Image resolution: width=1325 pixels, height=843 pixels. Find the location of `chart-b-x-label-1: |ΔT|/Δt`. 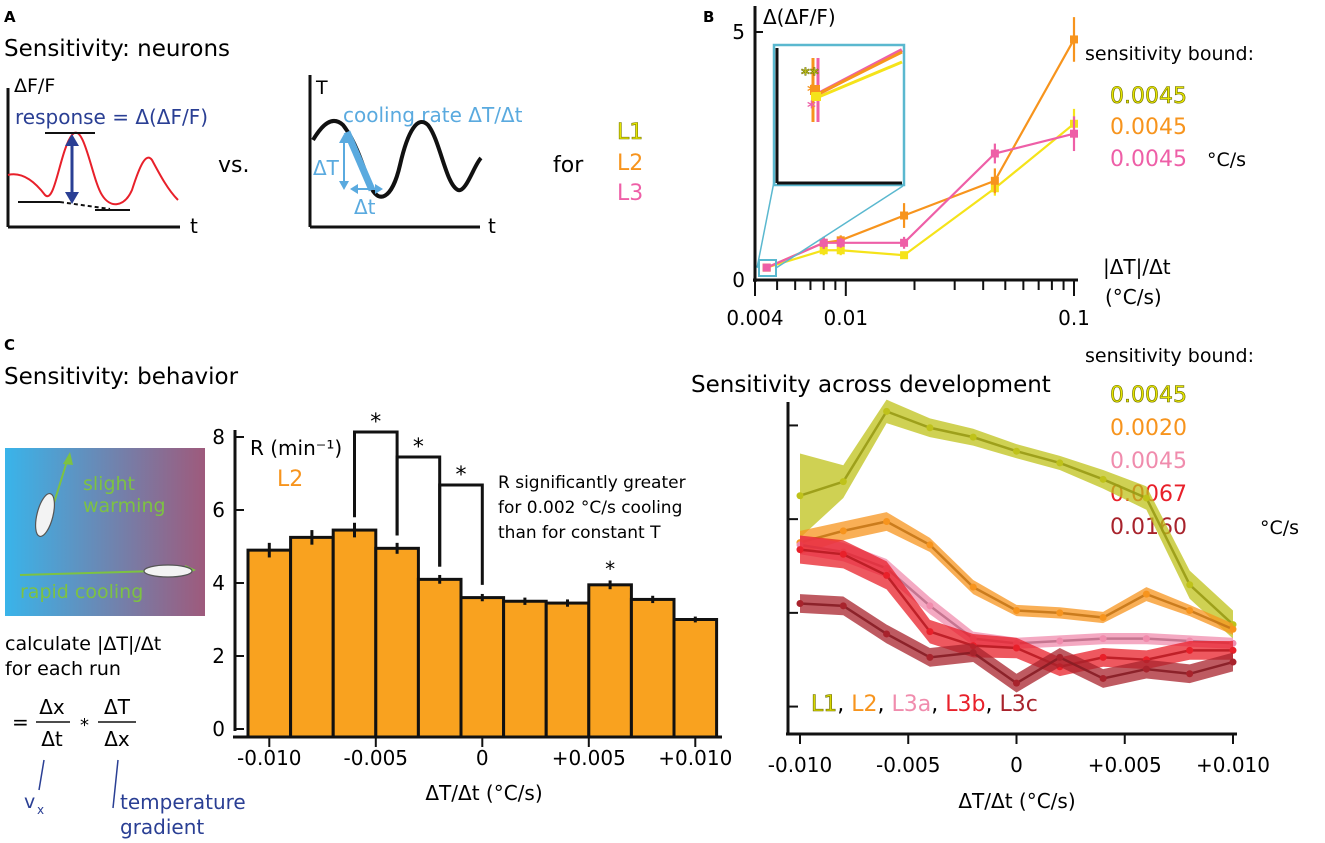

chart-b-x-label-1: |ΔT|/Δt is located at coordinates (1137, 267).